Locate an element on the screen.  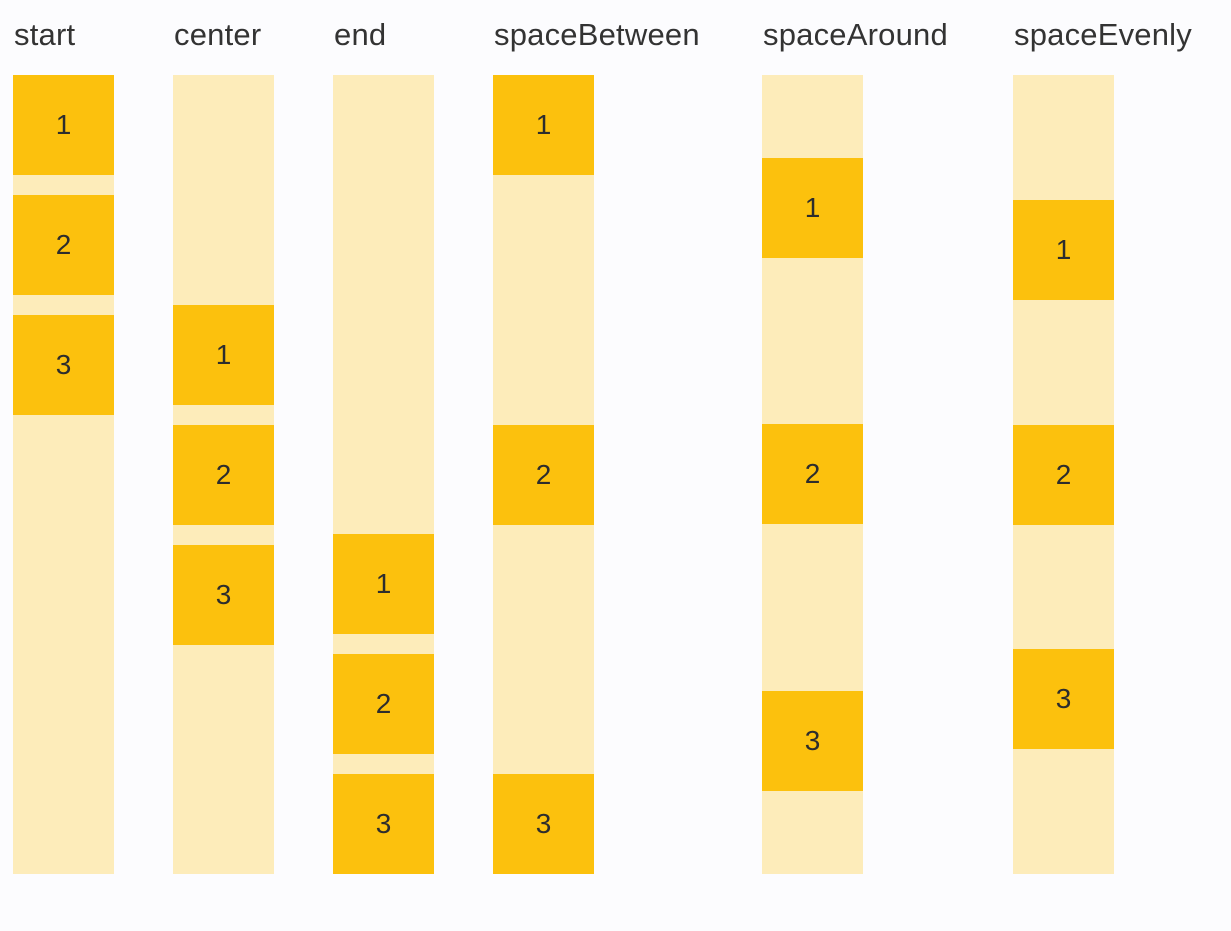
alignment-label-space-between: spaceBetween is located at coordinates (597, 34).